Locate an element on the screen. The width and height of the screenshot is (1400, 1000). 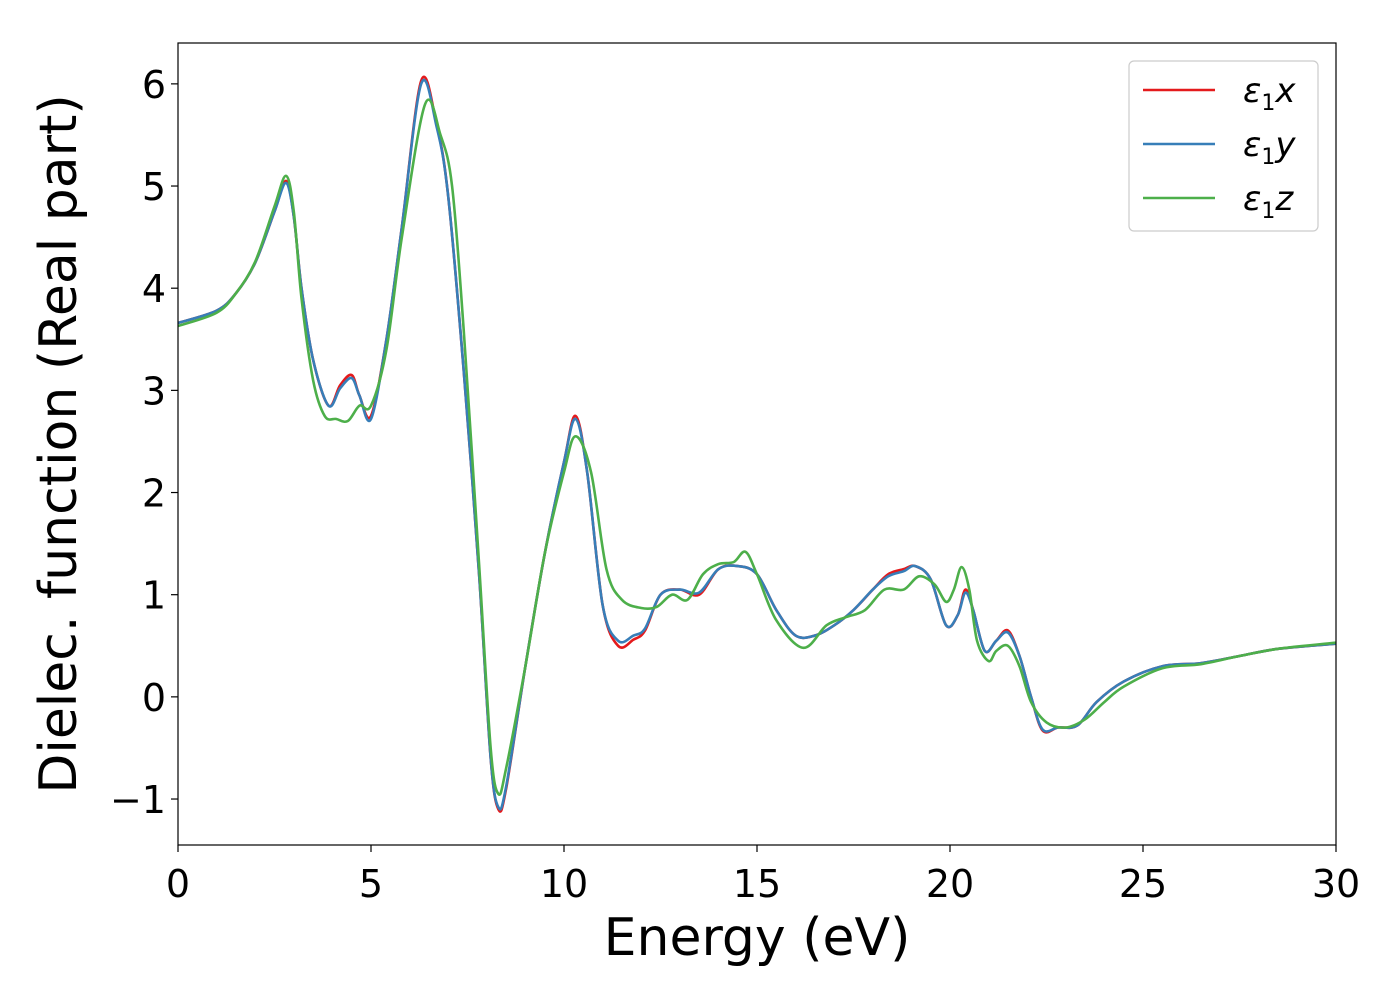
y-tick-label: 0 is located at coordinates (154, 698).